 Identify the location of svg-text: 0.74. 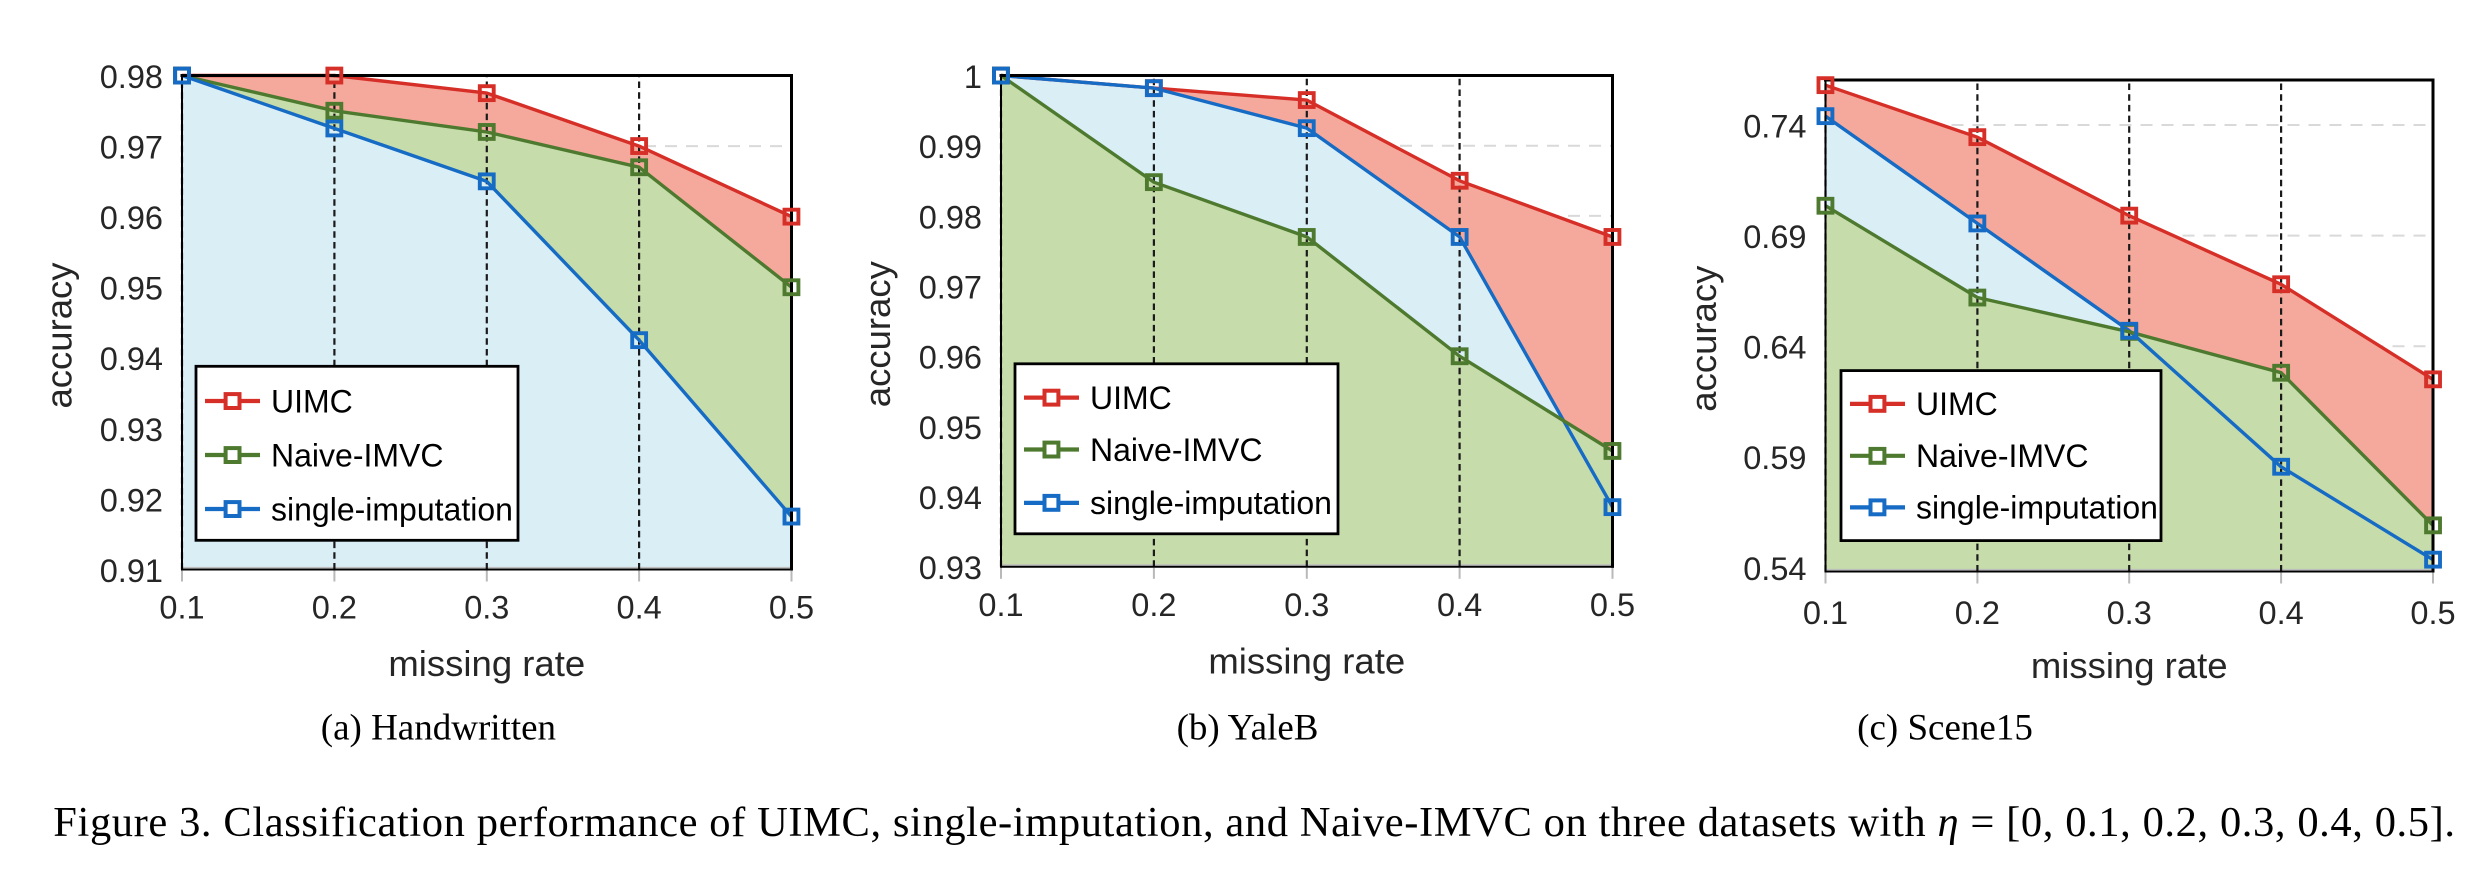
(1774, 126).